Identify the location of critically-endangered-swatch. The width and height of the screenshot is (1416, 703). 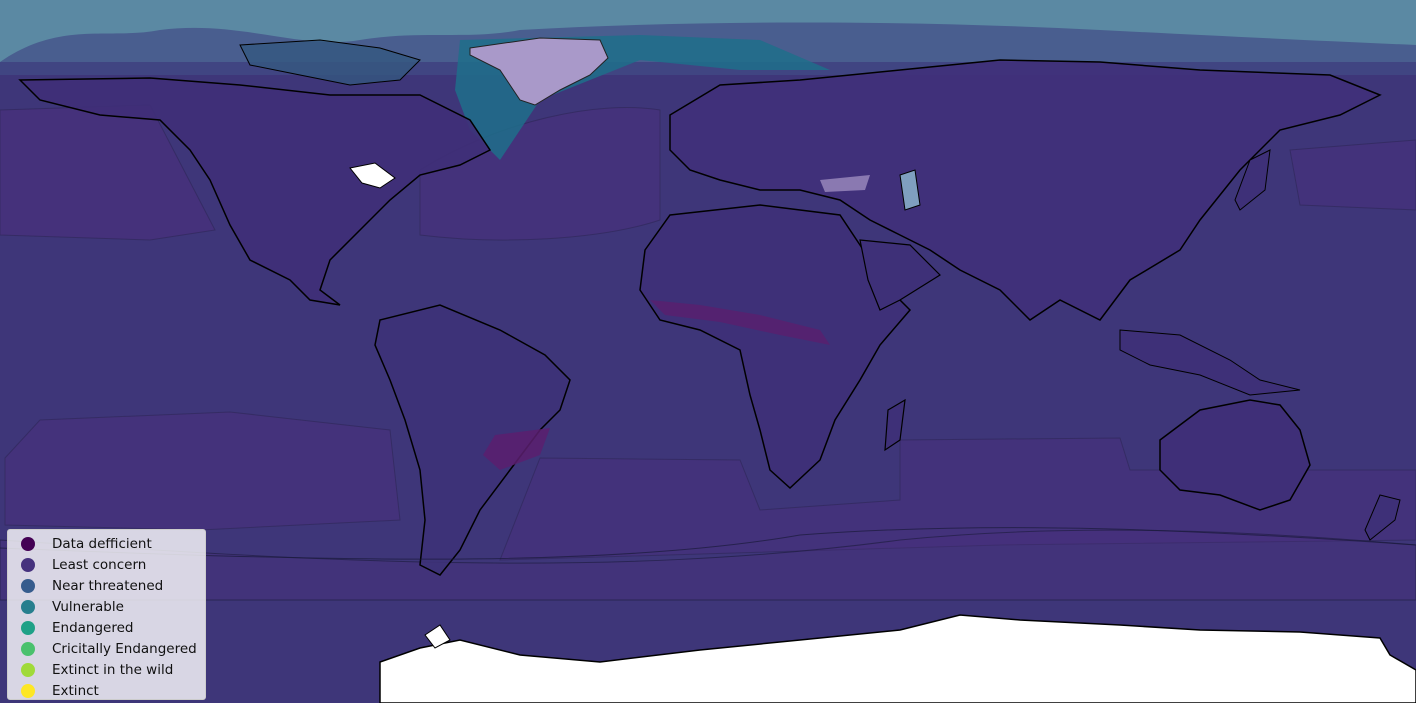
(28, 648).